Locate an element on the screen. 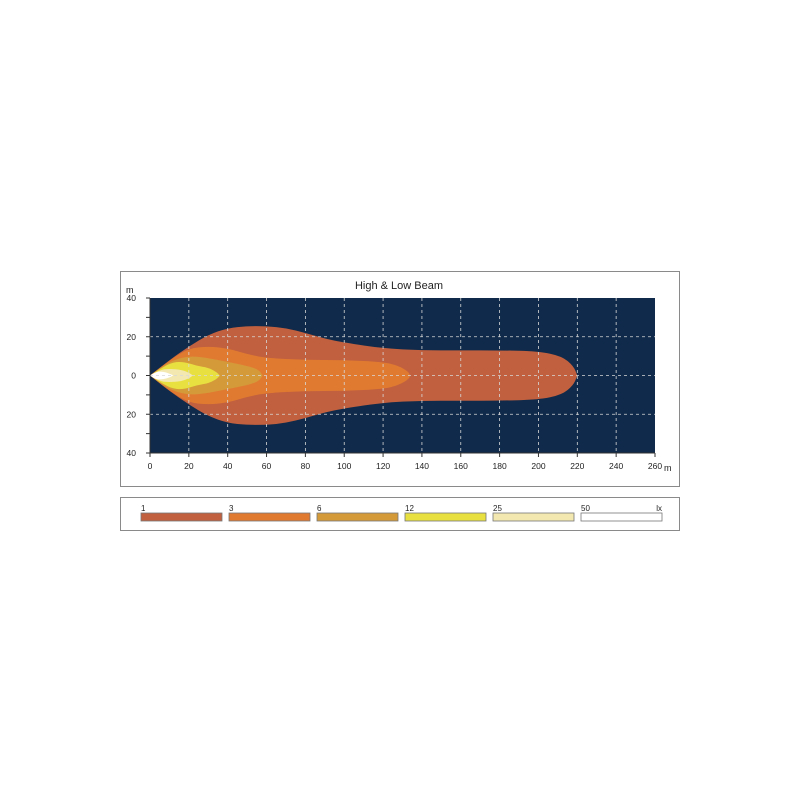 The image size is (800, 800). x-tick-label: 80 is located at coordinates (306, 466).